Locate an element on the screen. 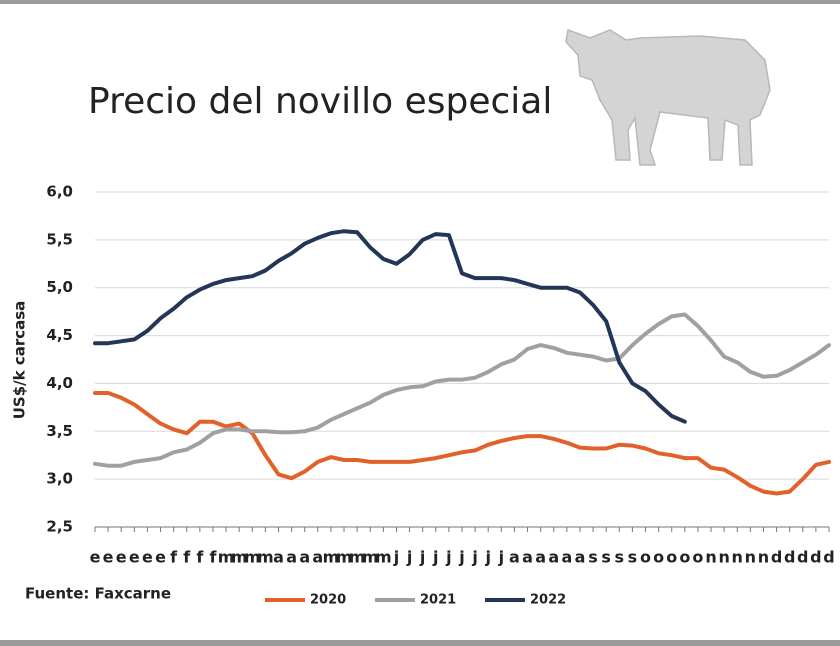 Image resolution: width=840 pixels, height=646 pixels. y-tick-label: 4,0 is located at coordinates (59, 383).